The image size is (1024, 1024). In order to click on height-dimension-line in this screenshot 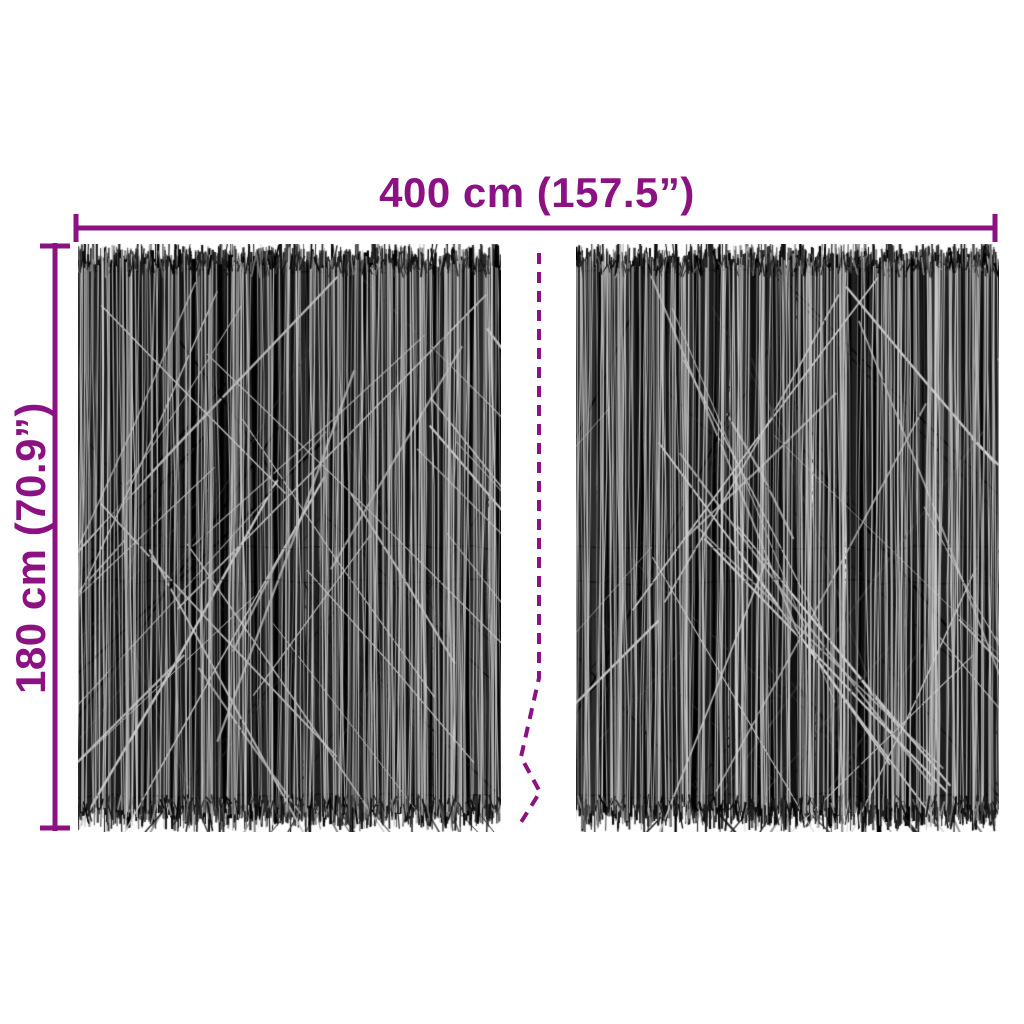, I will do `click(55, 537)`.